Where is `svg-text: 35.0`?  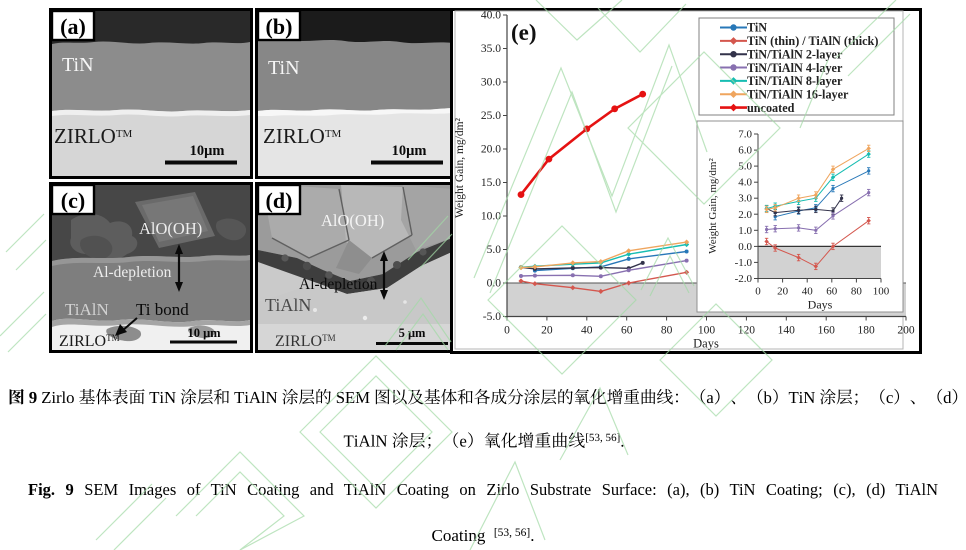
svg-text: 35.0 is located at coordinates (491, 49).